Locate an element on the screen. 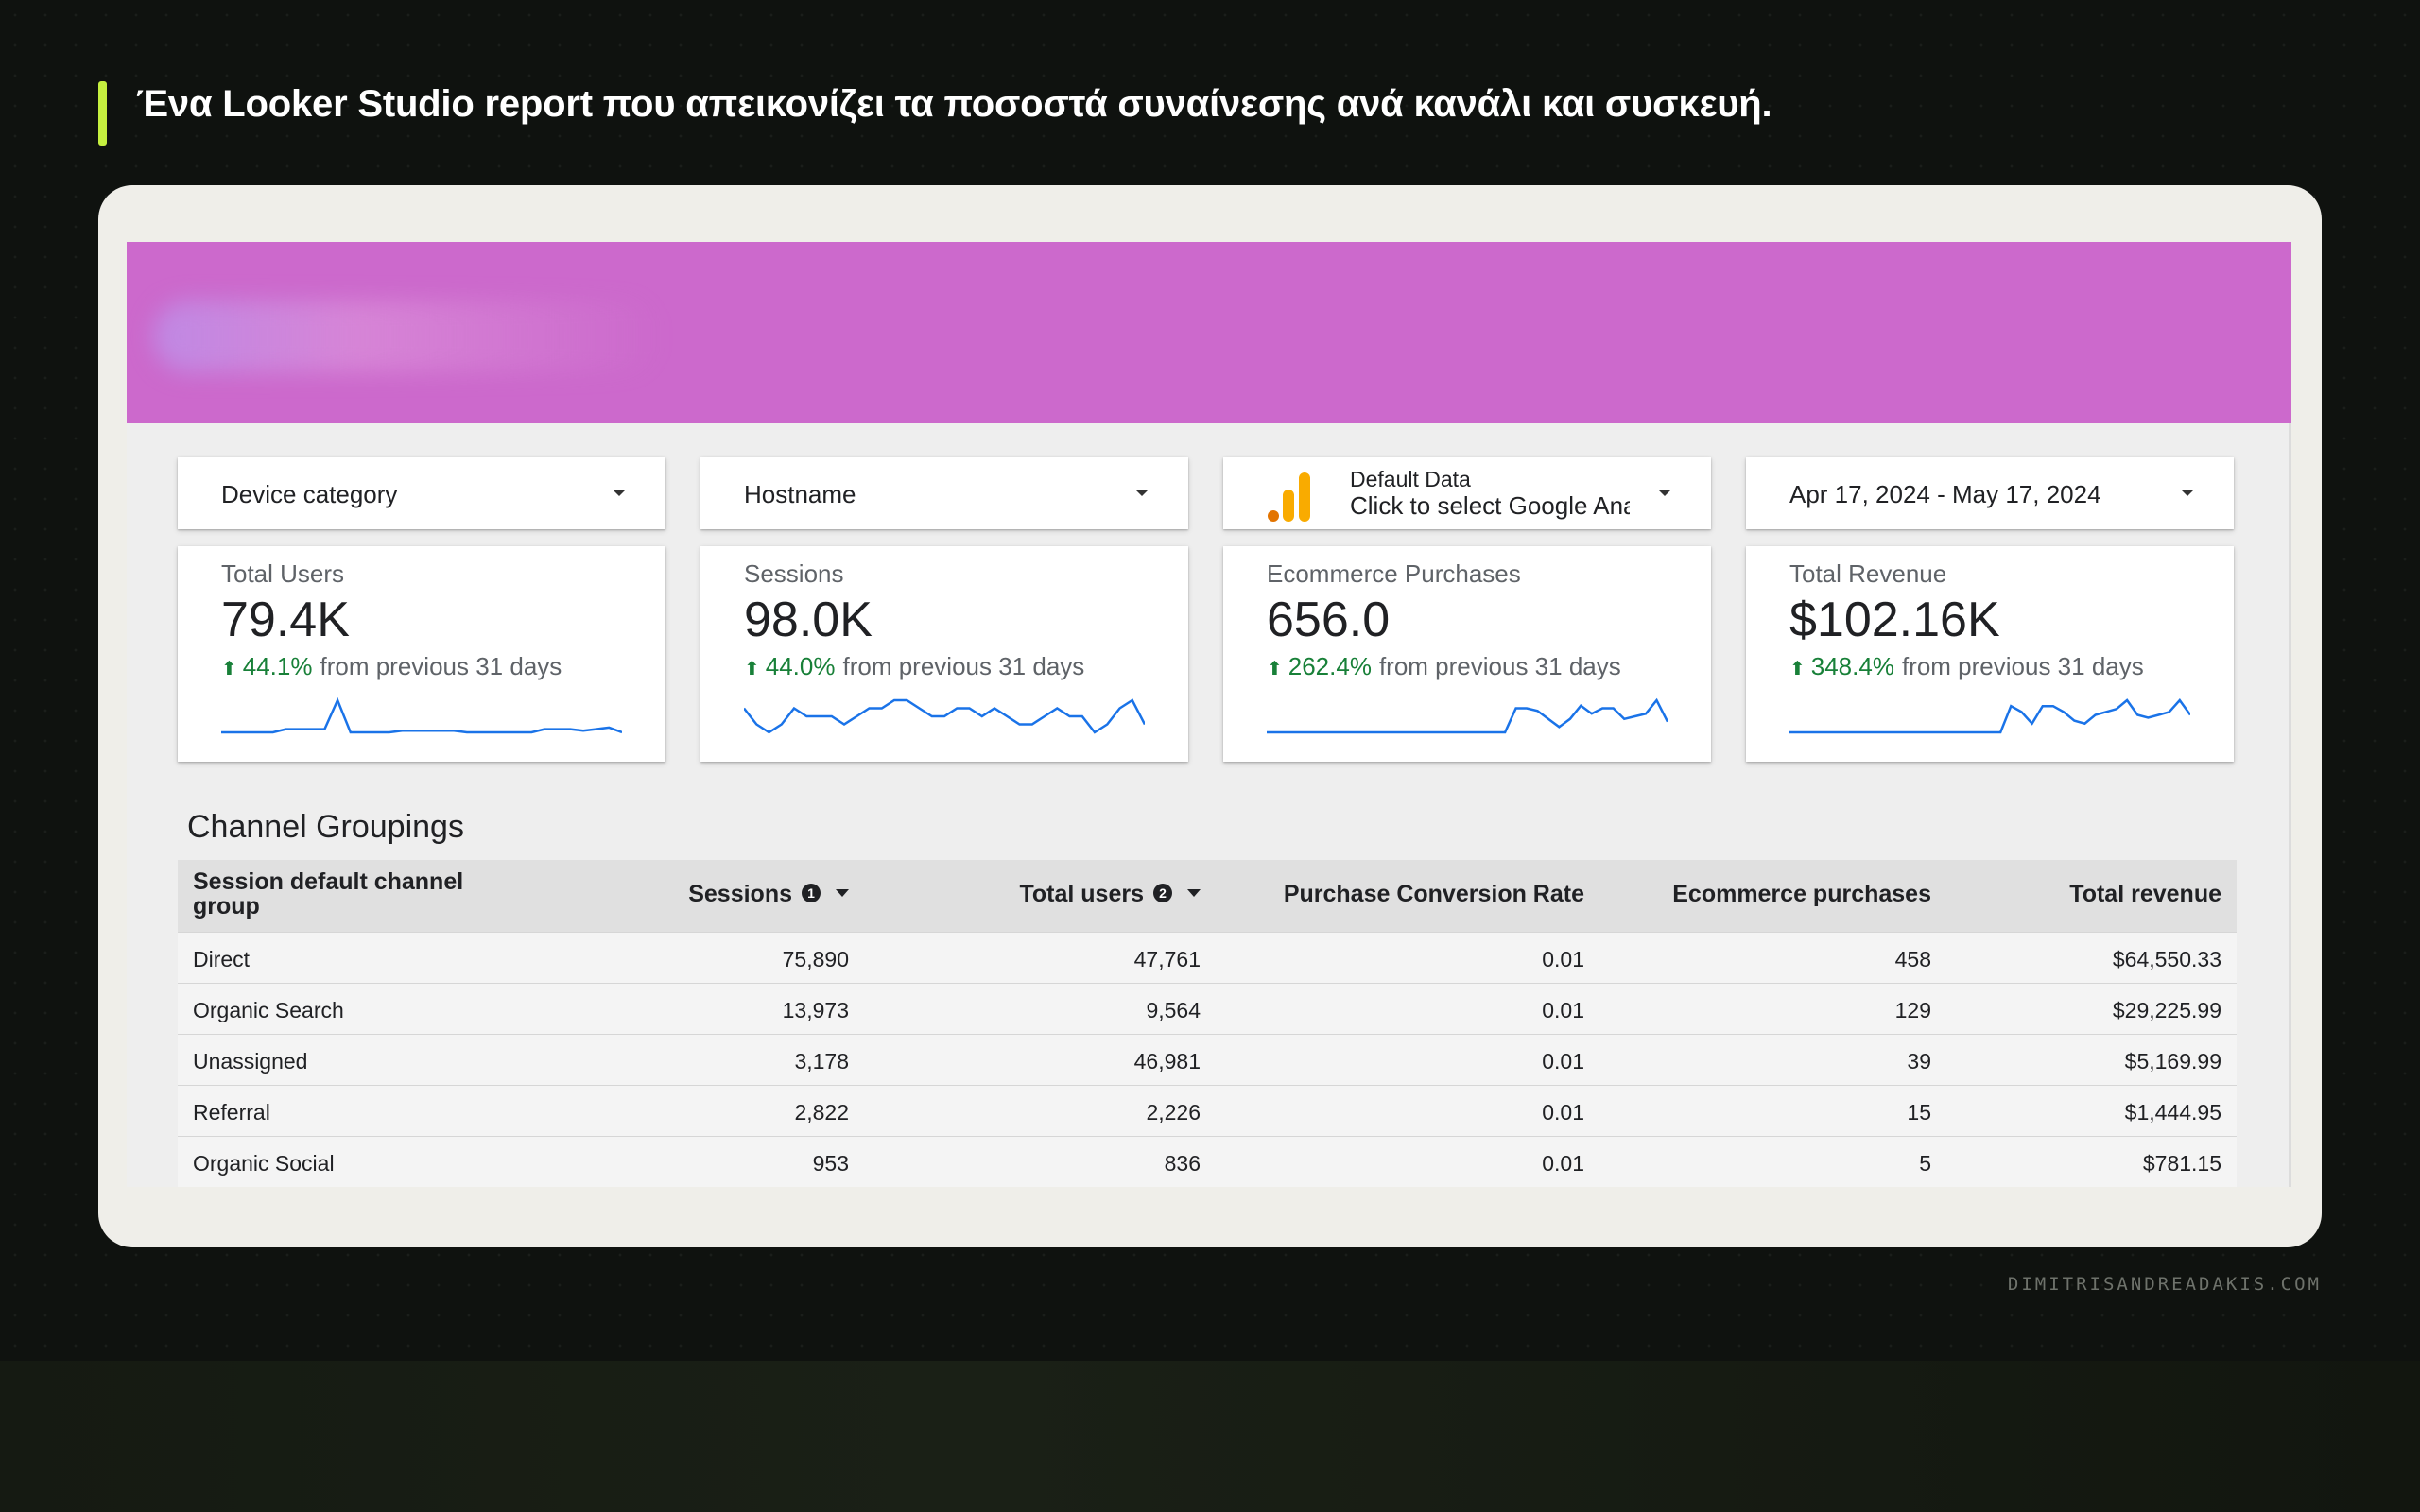 The height and width of the screenshot is (1512, 2420). scorecard-delta: ⬆ 262.4% from previous 31 days is located at coordinates (1444, 666).